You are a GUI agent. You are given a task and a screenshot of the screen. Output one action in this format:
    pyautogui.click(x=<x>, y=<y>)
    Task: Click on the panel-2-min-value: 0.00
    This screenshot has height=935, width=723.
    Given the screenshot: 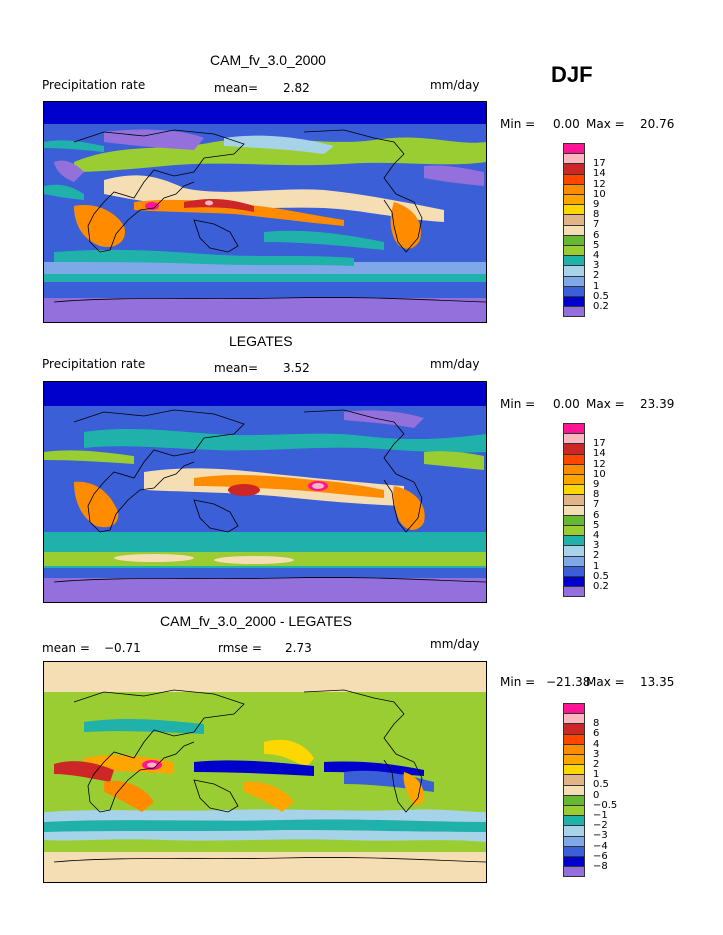 What is the action you would take?
    pyautogui.click(x=566, y=404)
    